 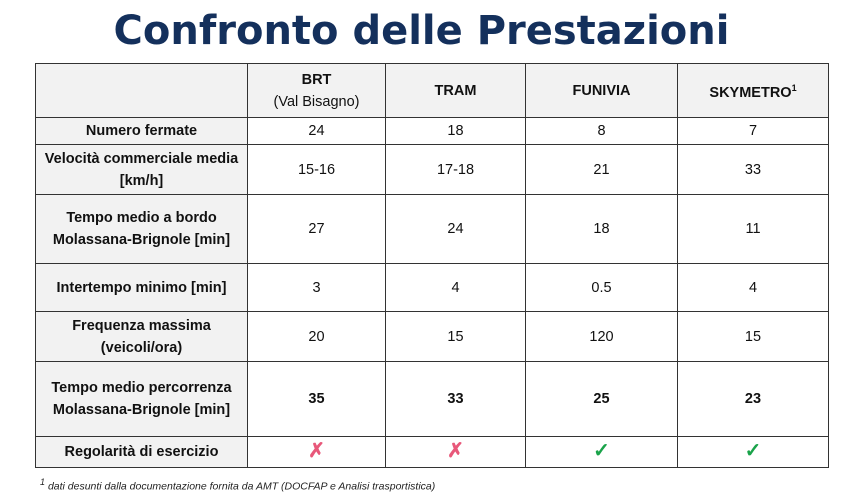 I want to click on table-cell: 8, so click(x=601, y=131).